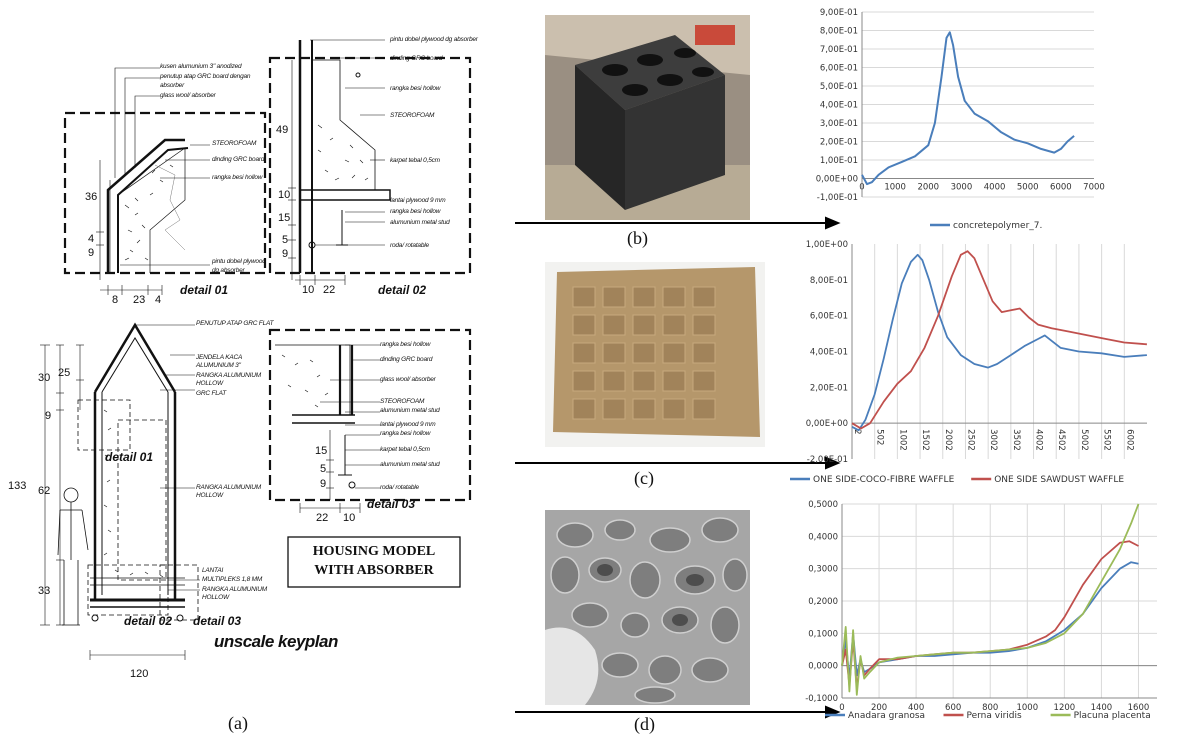  What do you see at coordinates (17, 486) in the screenshot?
I see `dimension: 133` at bounding box center [17, 486].